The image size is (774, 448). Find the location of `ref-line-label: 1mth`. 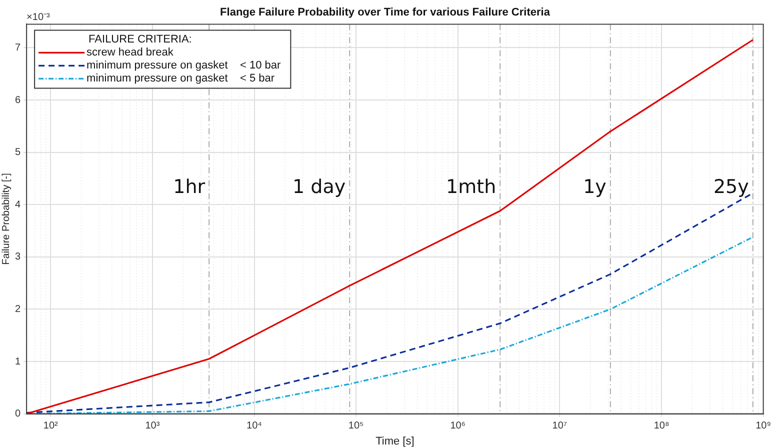

ref-line-label: 1mth is located at coordinates (471, 187).